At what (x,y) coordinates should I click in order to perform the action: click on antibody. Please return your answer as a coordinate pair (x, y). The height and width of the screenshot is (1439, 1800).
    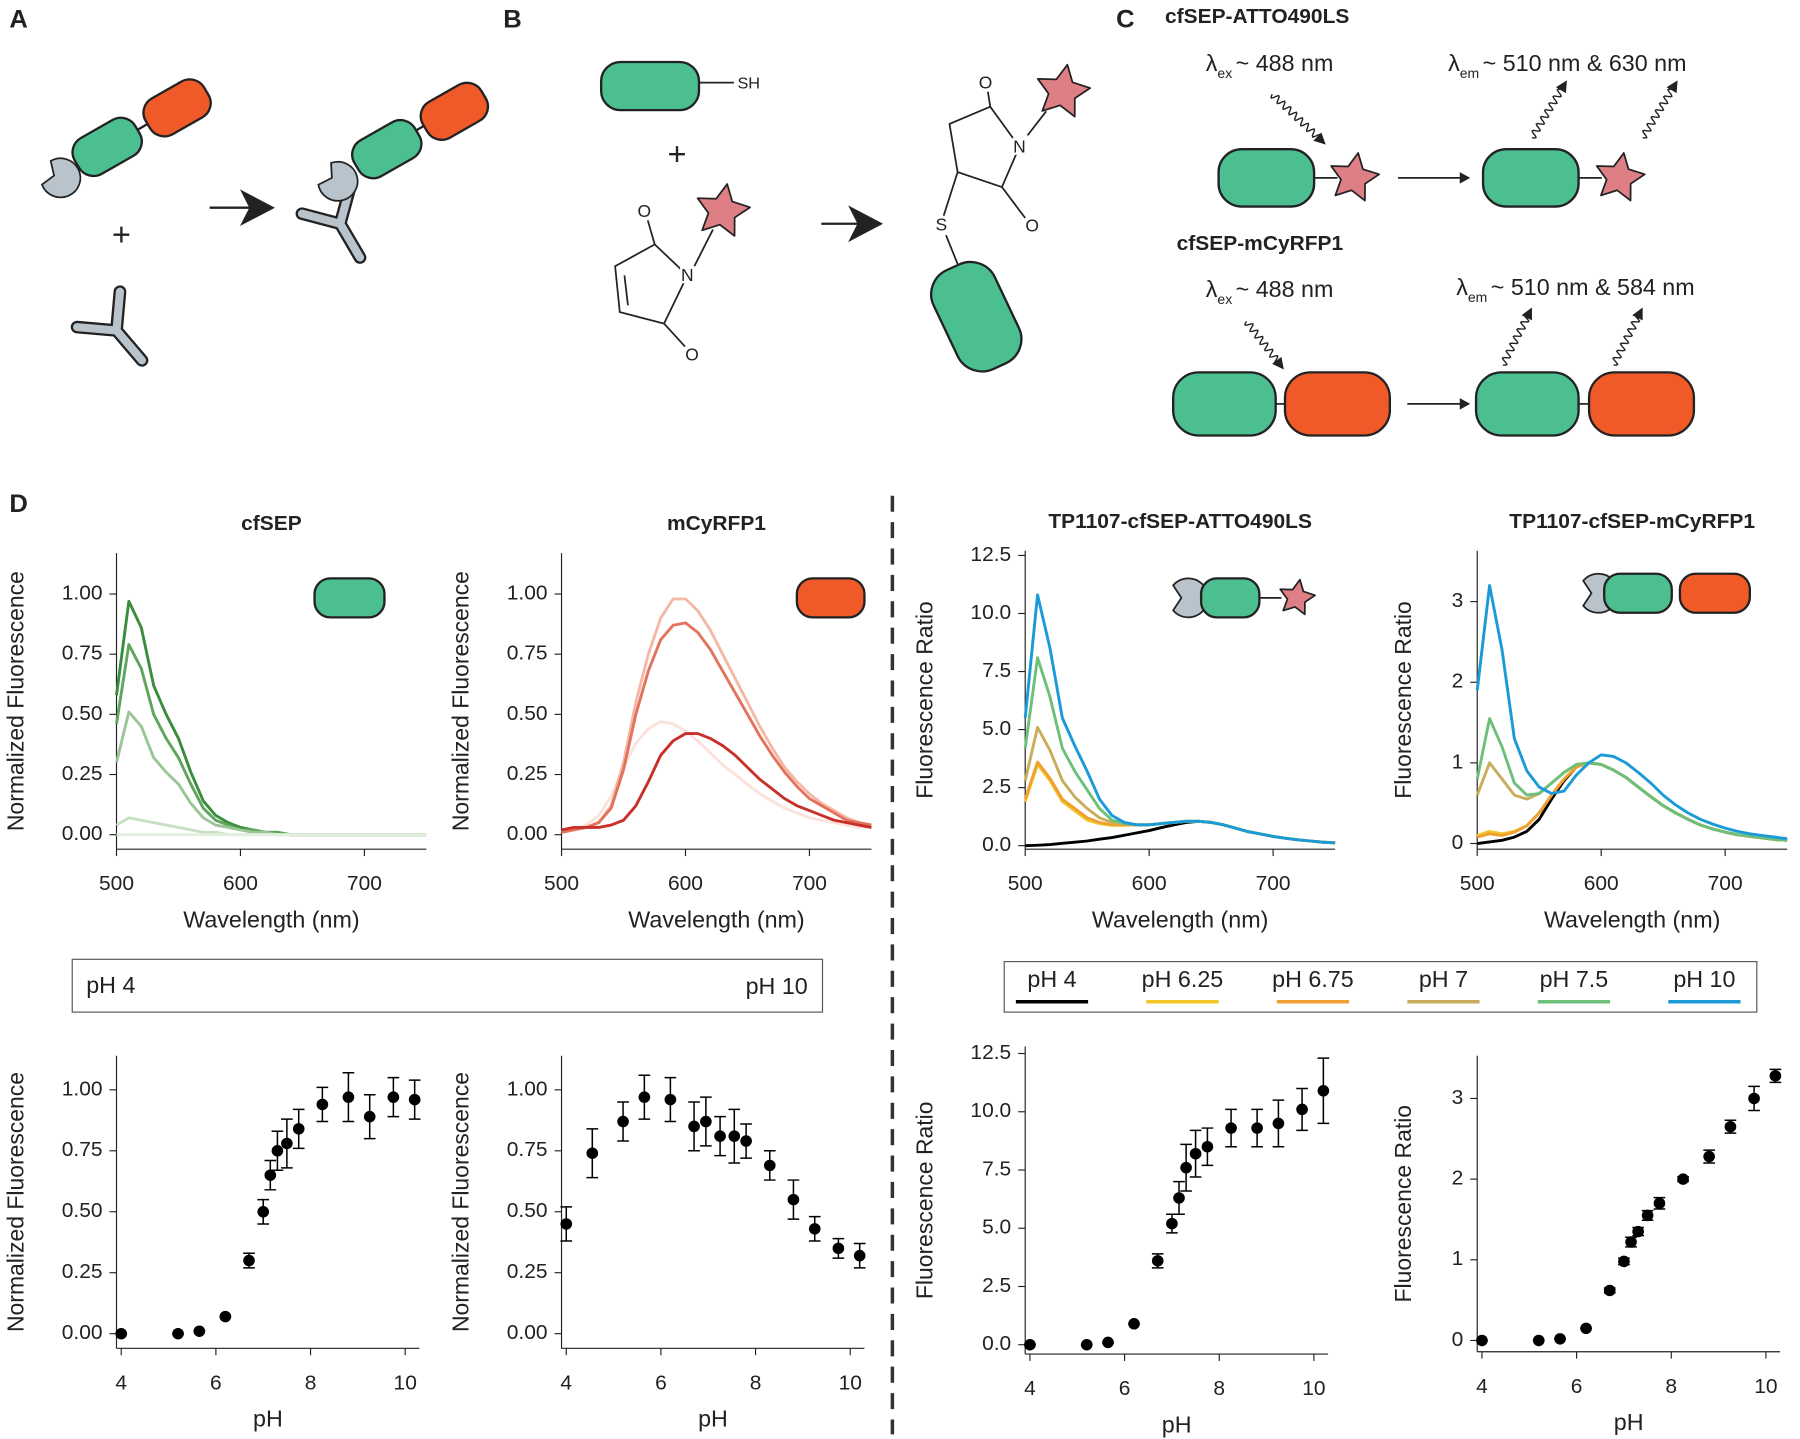
    Looking at the image, I should click on (110, 326).